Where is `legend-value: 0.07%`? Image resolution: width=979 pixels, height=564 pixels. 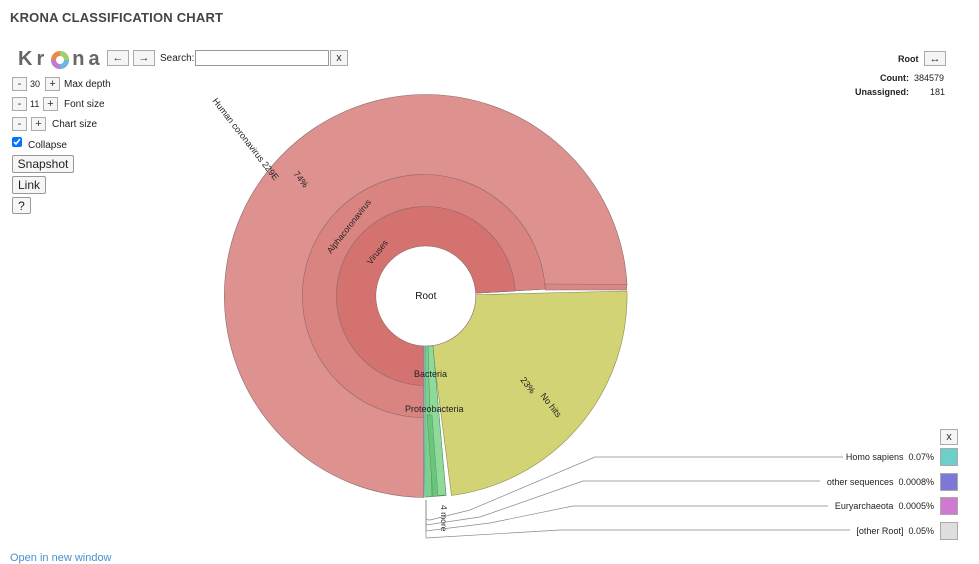
legend-value: 0.07% is located at coordinates (921, 457).